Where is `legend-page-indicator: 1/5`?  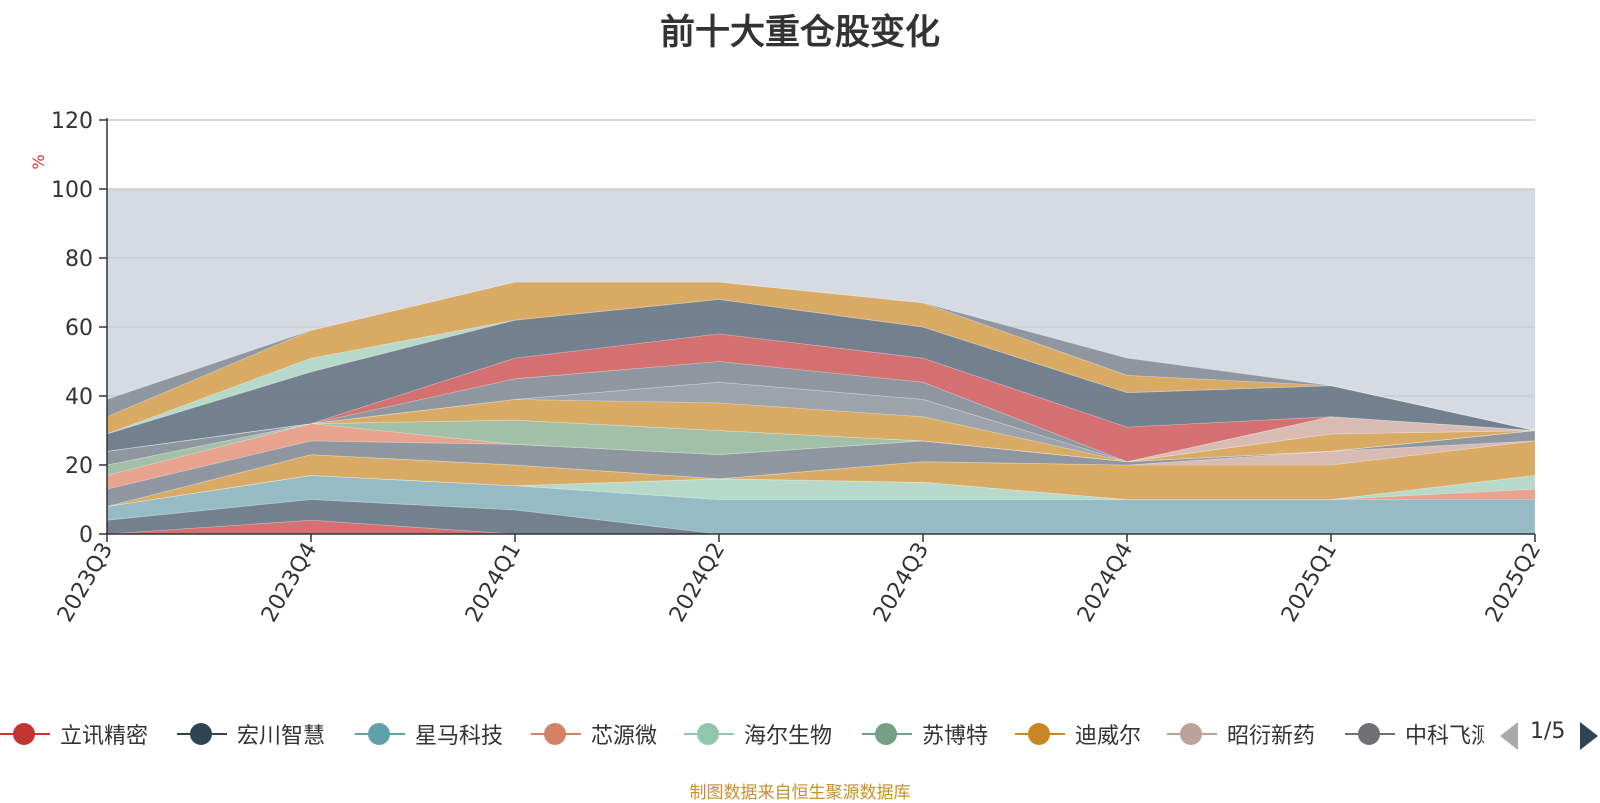 legend-page-indicator: 1/5 is located at coordinates (1548, 731).